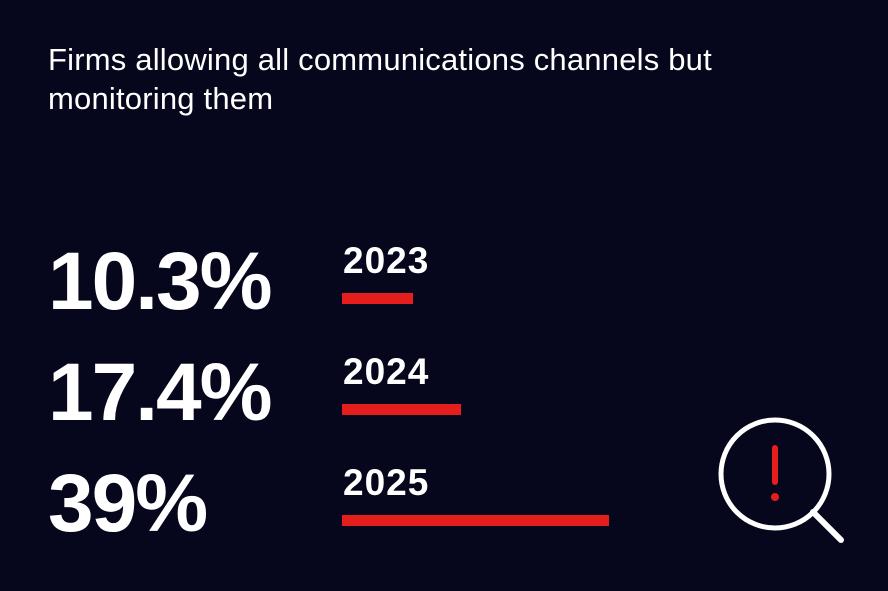 This screenshot has height=591, width=888. Describe the element at coordinates (377, 298) in the screenshot. I see `bar-2023` at that location.